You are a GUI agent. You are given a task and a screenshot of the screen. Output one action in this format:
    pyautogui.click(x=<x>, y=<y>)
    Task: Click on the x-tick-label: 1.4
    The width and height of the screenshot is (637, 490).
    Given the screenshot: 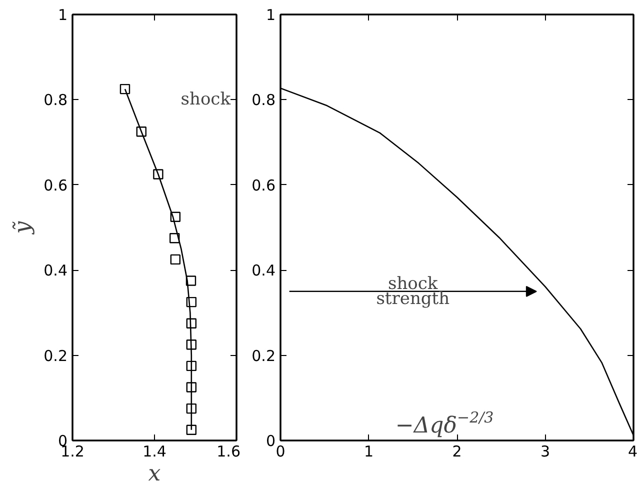 What is the action you would take?
    pyautogui.click(x=154, y=451)
    